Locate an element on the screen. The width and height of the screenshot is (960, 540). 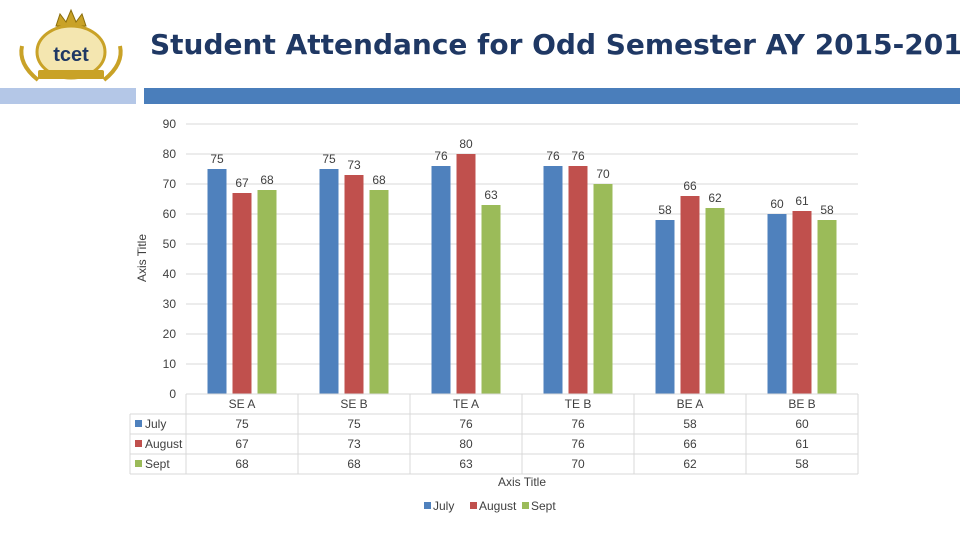
data-labels: 75 75 76 76 58 60 67 73 80 76 66 61 68 68 63 70 62 58 is located at coordinates (522, 177).